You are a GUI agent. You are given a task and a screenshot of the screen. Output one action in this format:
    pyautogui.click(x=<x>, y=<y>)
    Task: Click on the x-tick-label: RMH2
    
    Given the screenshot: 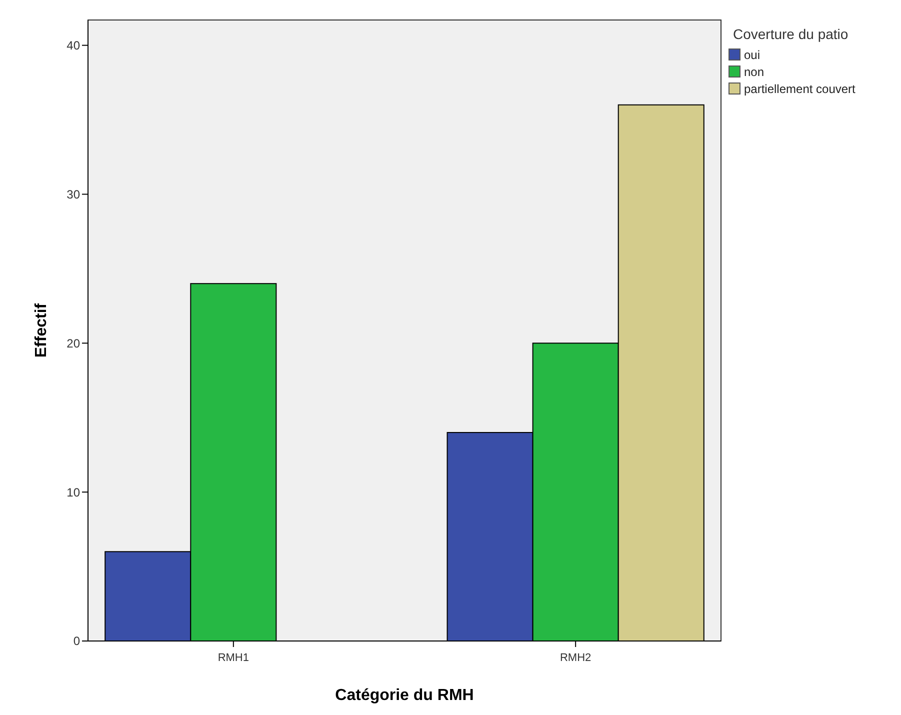 What is the action you would take?
    pyautogui.click(x=576, y=658)
    